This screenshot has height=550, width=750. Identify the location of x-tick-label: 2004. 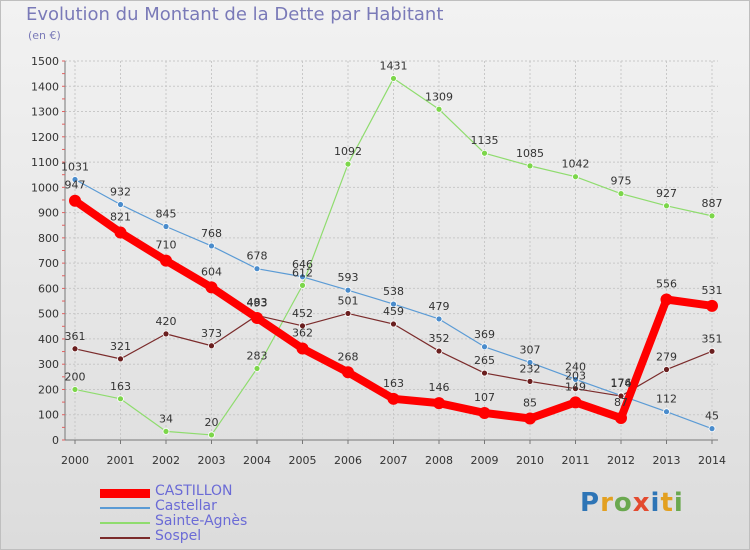
(257, 460).